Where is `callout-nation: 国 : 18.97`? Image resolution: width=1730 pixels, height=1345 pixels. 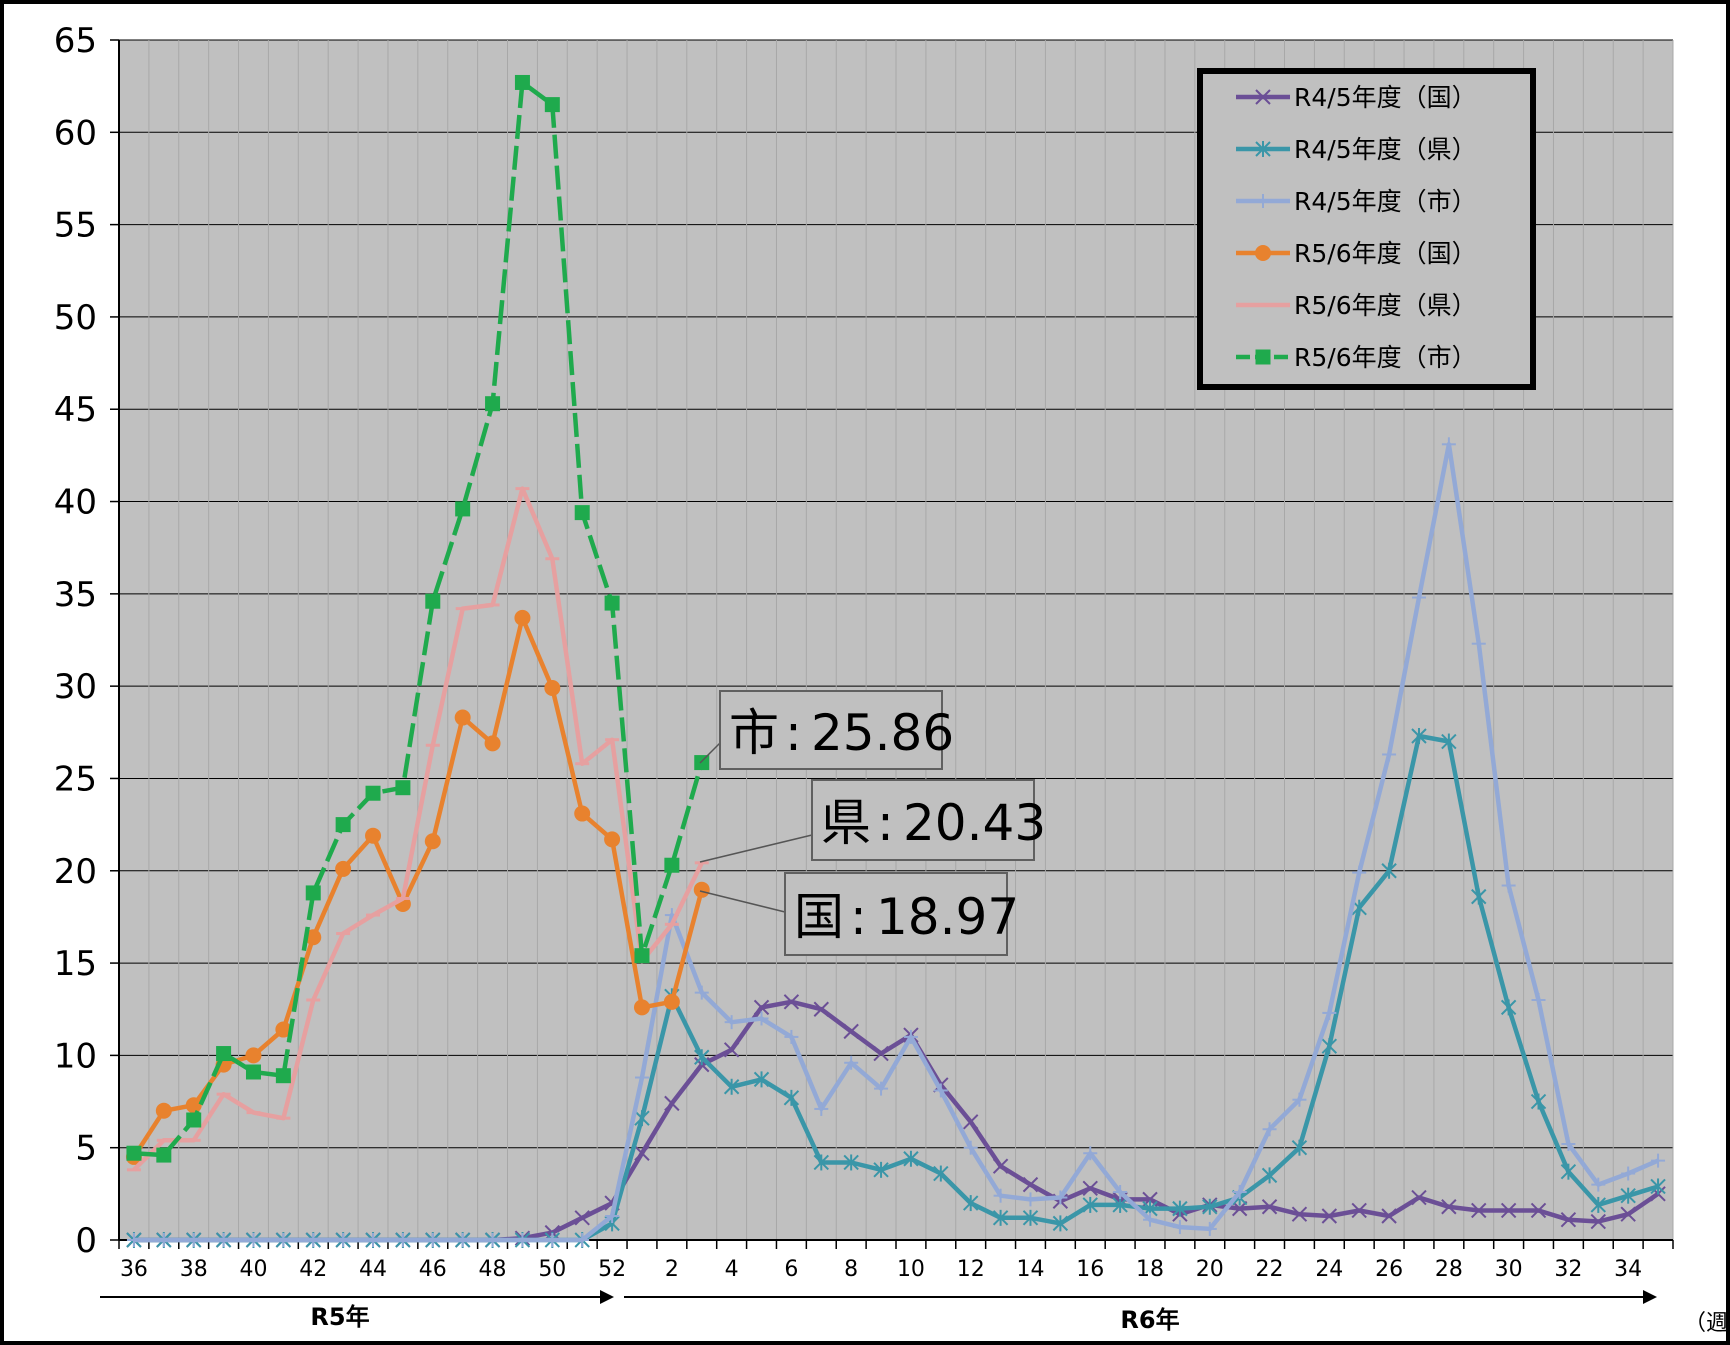 callout-nation: 国 : 18.97 is located at coordinates (859, 914).